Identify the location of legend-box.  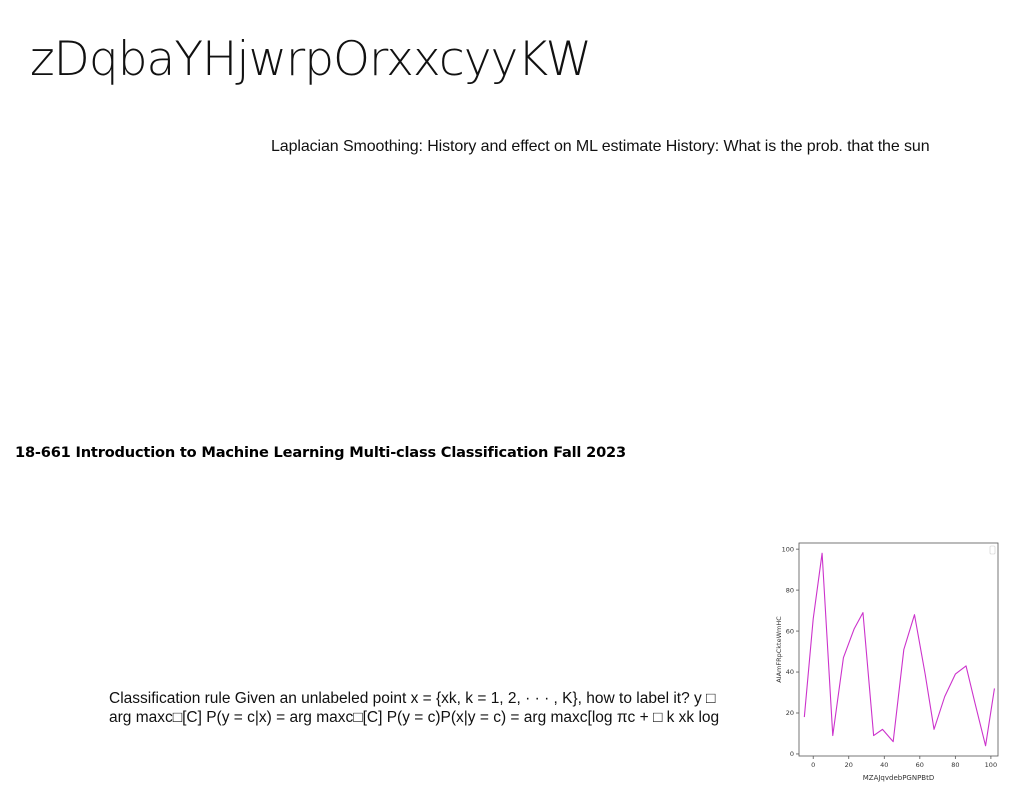
(992, 550).